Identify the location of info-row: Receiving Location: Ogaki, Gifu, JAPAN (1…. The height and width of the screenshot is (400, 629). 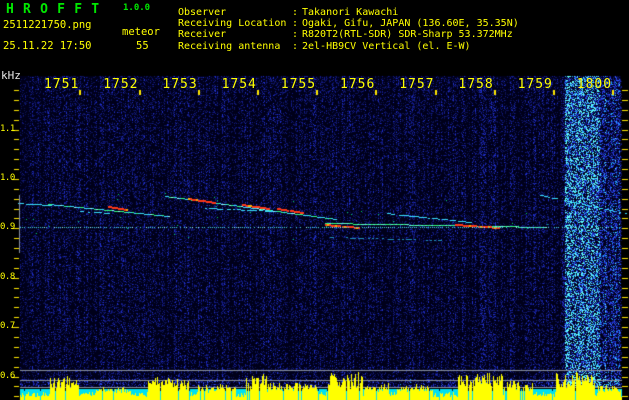
(348, 23).